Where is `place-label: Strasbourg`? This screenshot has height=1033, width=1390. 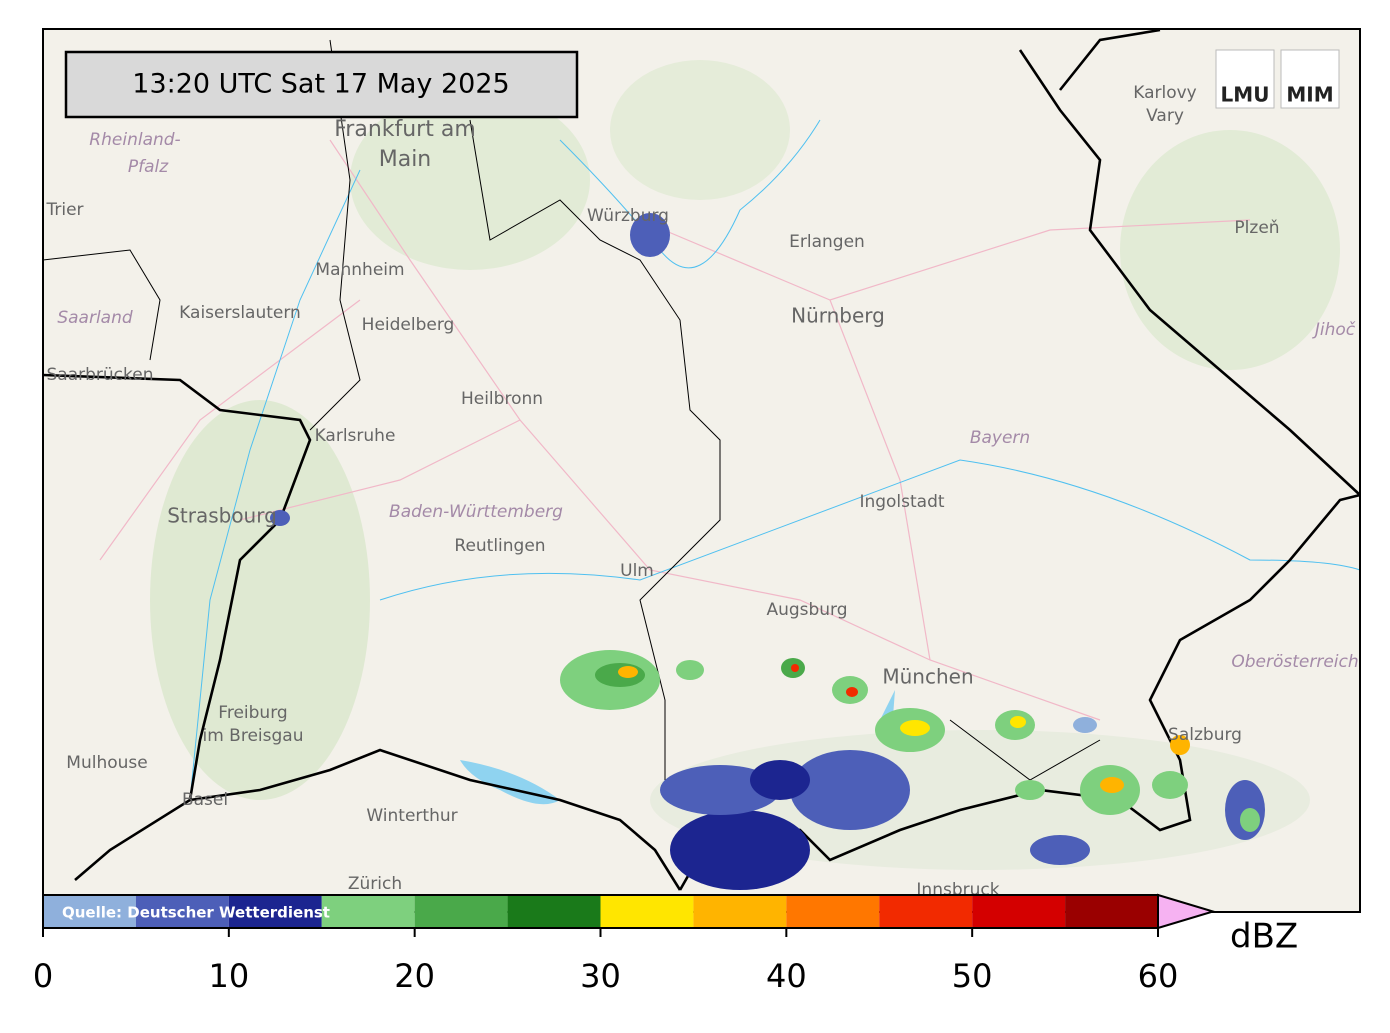 place-label: Strasbourg is located at coordinates (222, 516).